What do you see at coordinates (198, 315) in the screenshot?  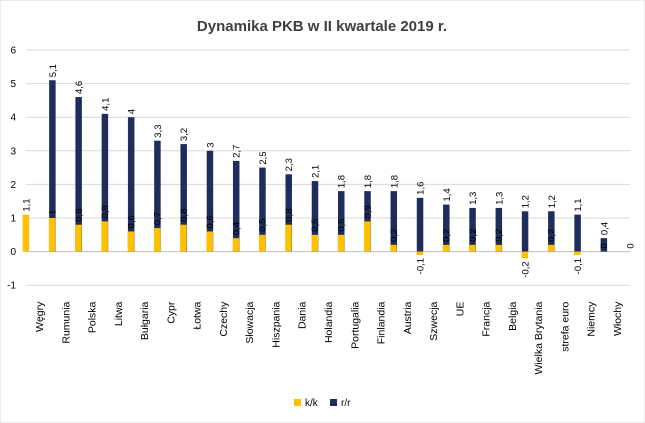 I see `category-label: Łotwa` at bounding box center [198, 315].